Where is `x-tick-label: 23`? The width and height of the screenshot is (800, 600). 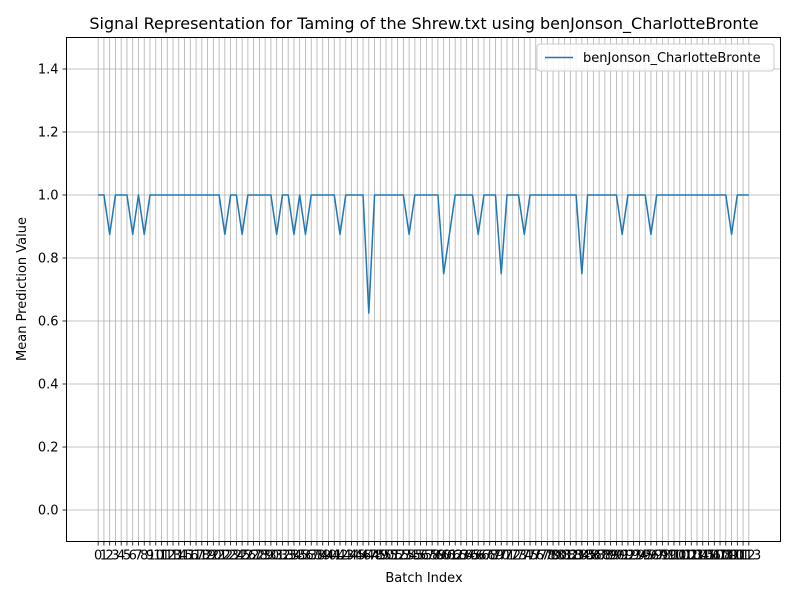
x-tick-label: 23 is located at coordinates (230, 556).